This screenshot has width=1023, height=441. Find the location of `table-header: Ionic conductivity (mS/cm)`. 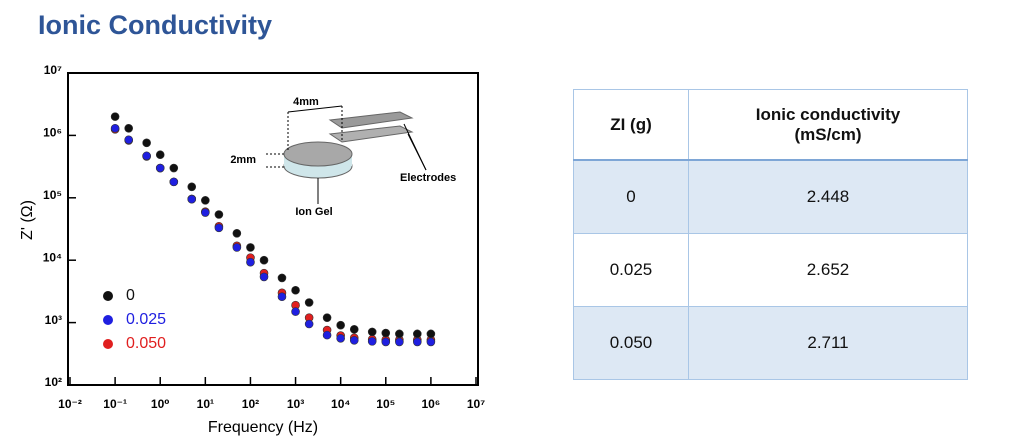

table-header: Ionic conductivity (mS/cm) is located at coordinates (828, 125).